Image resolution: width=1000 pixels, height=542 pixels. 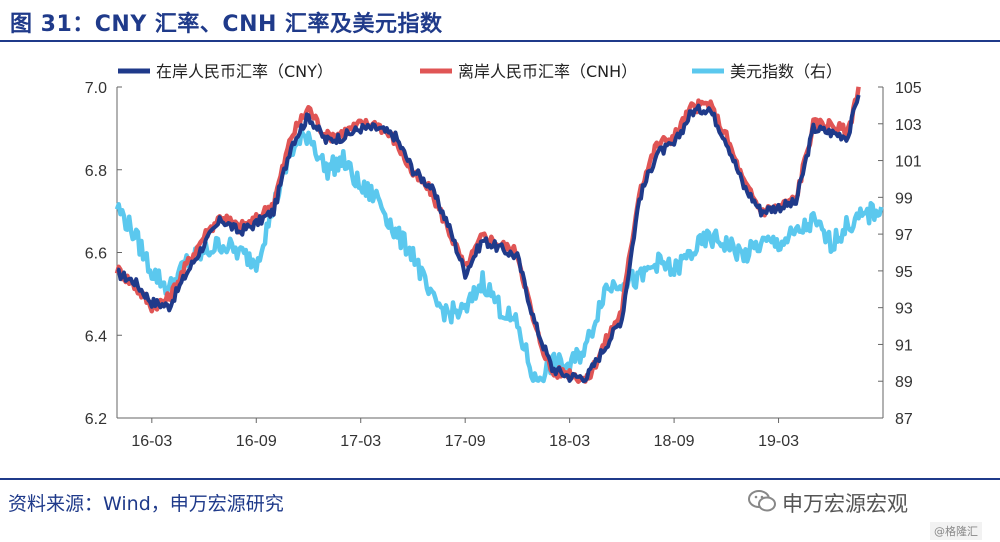 I want to click on footer-divider, so click(x=500, y=479).